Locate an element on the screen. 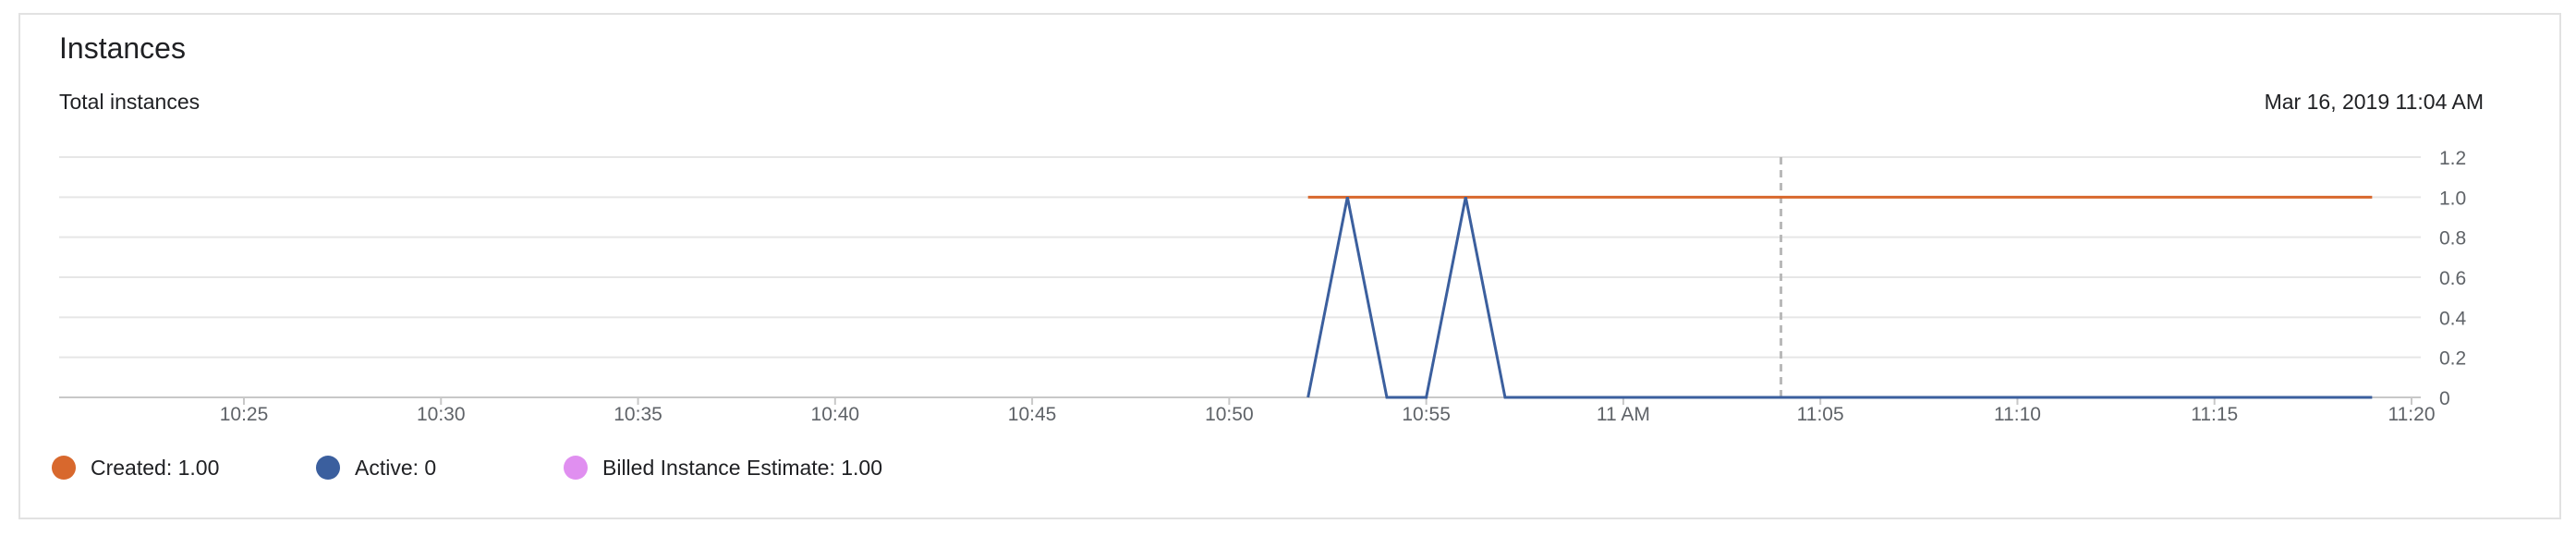 This screenshot has width=2576, height=536. x-tick-label: 10:50 is located at coordinates (1229, 414).